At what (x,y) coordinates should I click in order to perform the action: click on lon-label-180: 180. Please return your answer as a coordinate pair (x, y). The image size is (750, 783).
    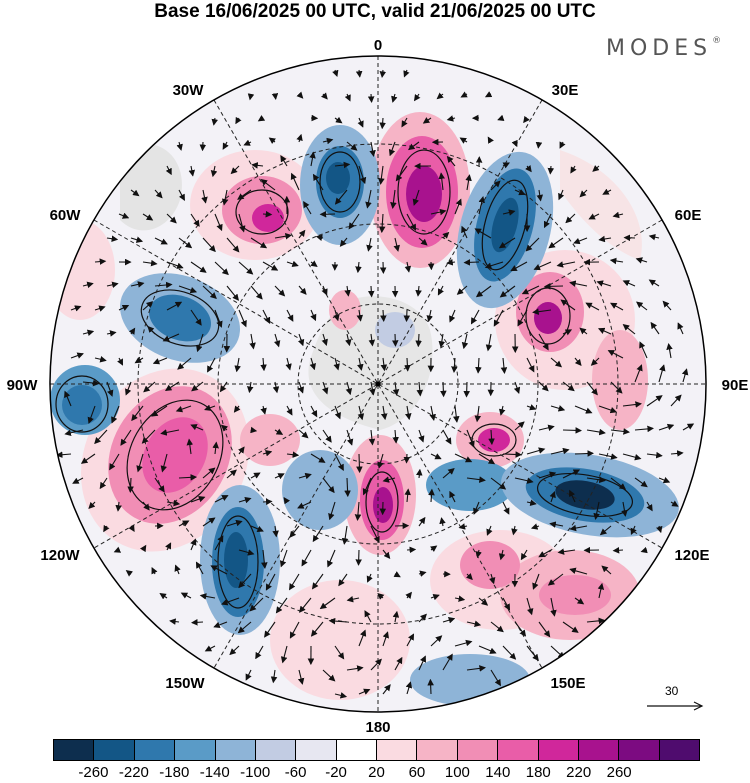
    Looking at the image, I should click on (377, 727).